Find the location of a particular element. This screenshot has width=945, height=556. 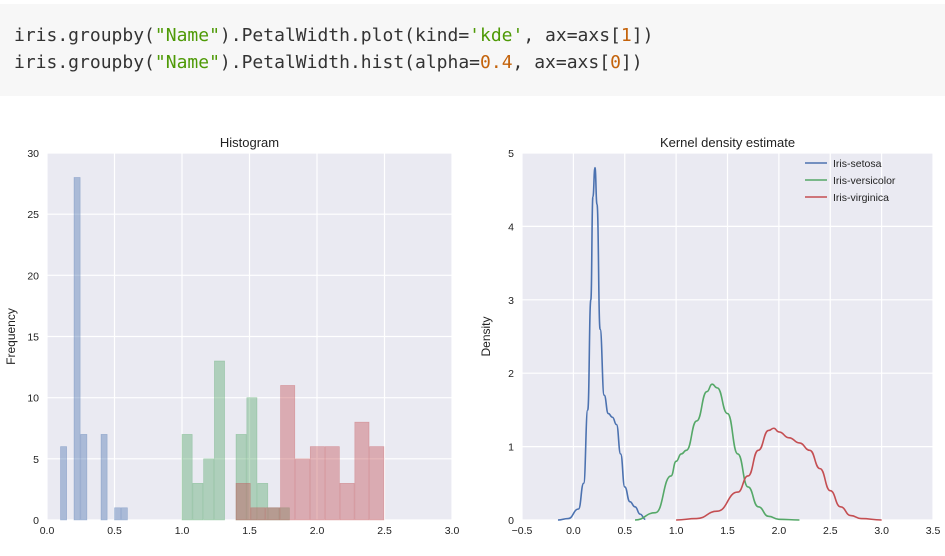

code-token: 0.4 is located at coordinates (496, 62).